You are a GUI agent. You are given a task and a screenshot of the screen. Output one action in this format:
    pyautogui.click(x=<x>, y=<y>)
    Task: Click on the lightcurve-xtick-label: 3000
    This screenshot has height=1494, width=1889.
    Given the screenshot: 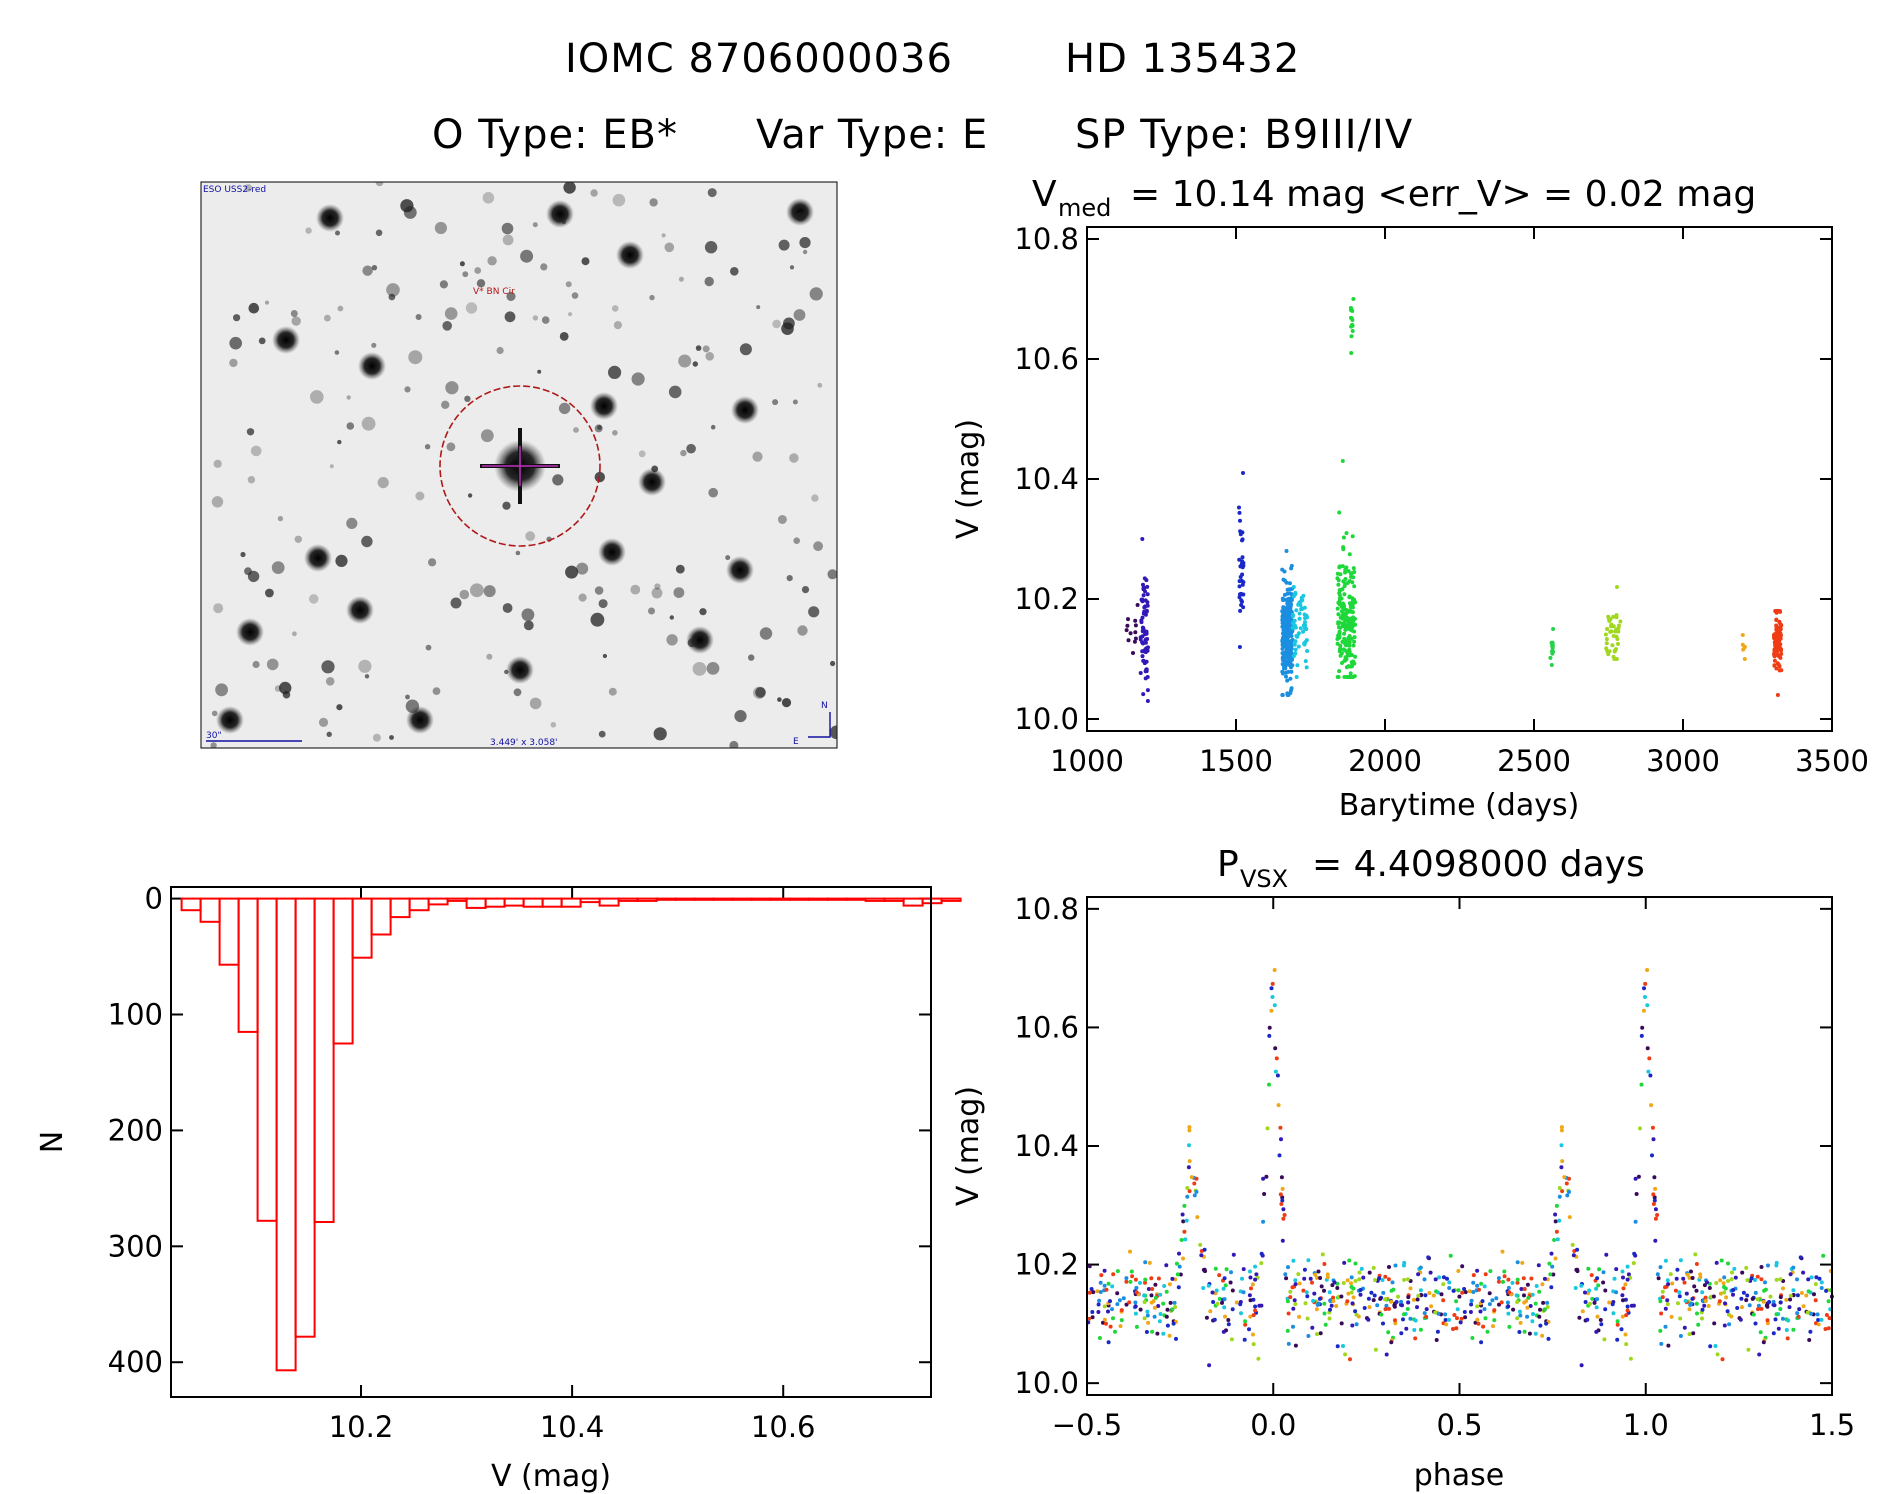 What is the action you would take?
    pyautogui.click(x=1683, y=761)
    